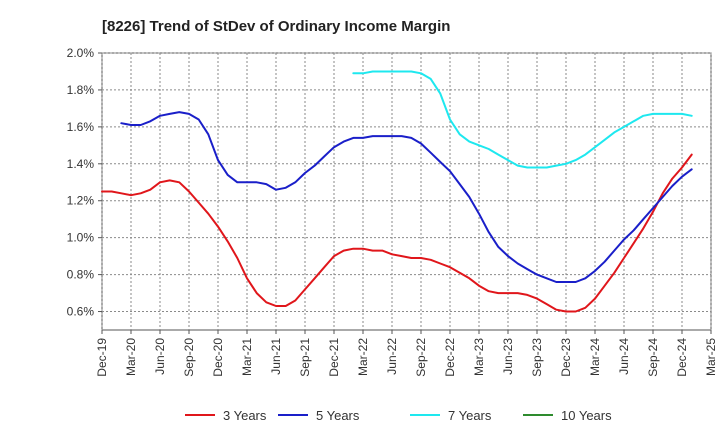 The height and width of the screenshot is (440, 720). What do you see at coordinates (245, 415) in the screenshot?
I see `legend-label-1: 3 Years` at bounding box center [245, 415].